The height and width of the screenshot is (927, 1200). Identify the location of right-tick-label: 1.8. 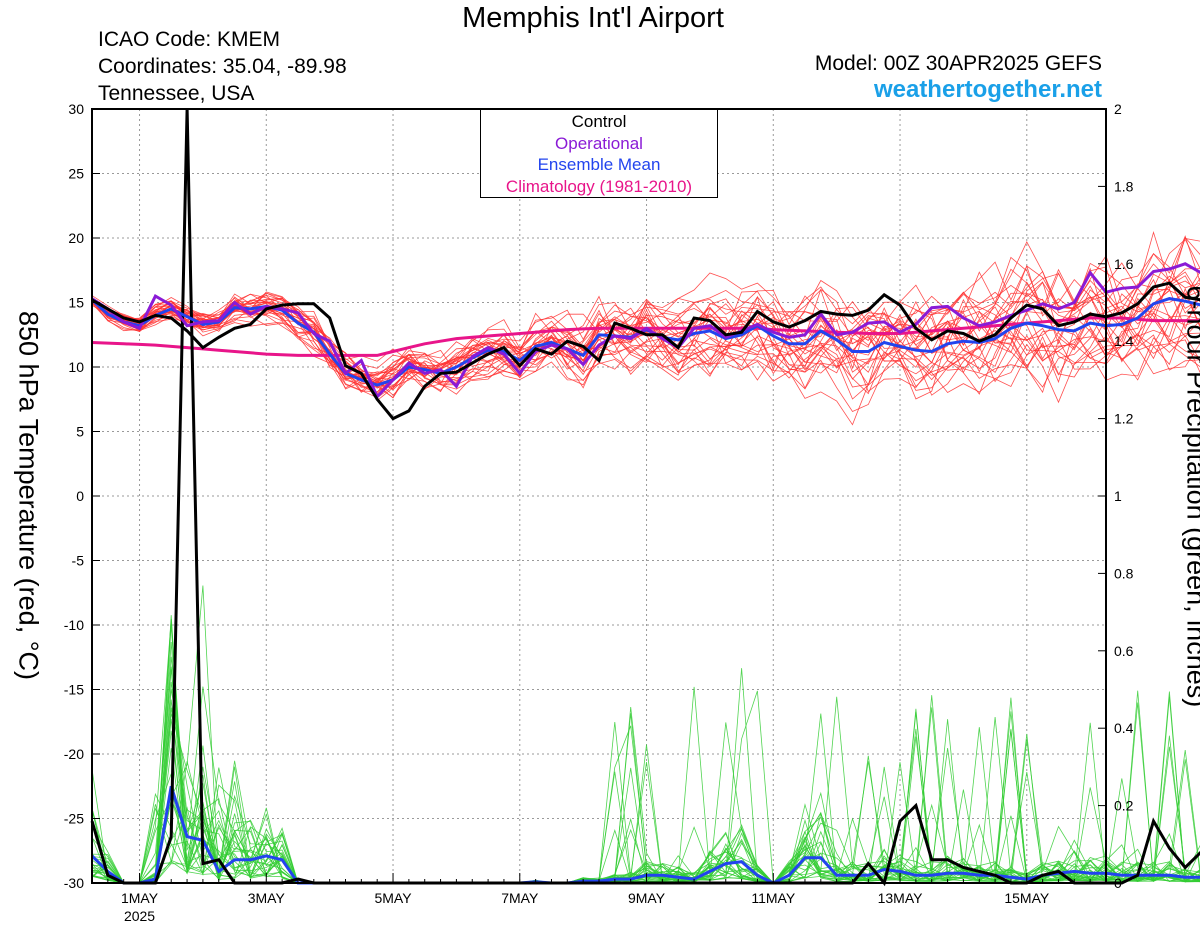
(1124, 186).